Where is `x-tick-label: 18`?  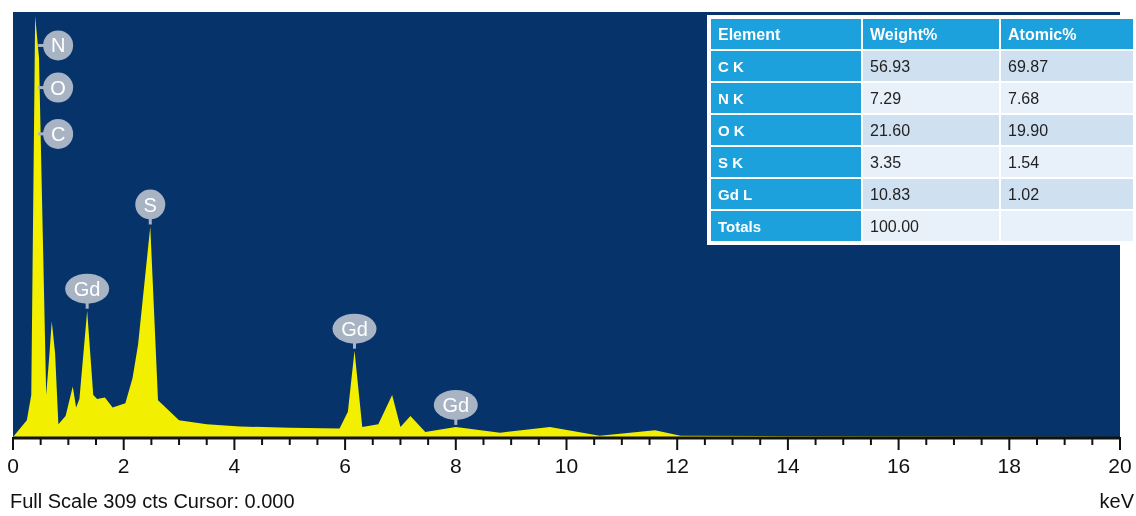
x-tick-label: 18 is located at coordinates (1009, 465).